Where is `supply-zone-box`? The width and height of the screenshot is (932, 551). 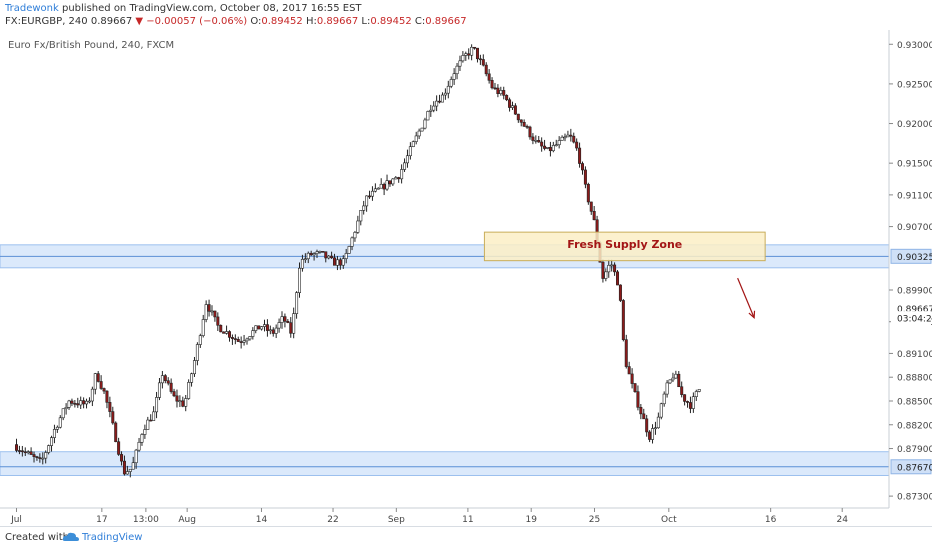
supply-zone-box is located at coordinates (624, 246).